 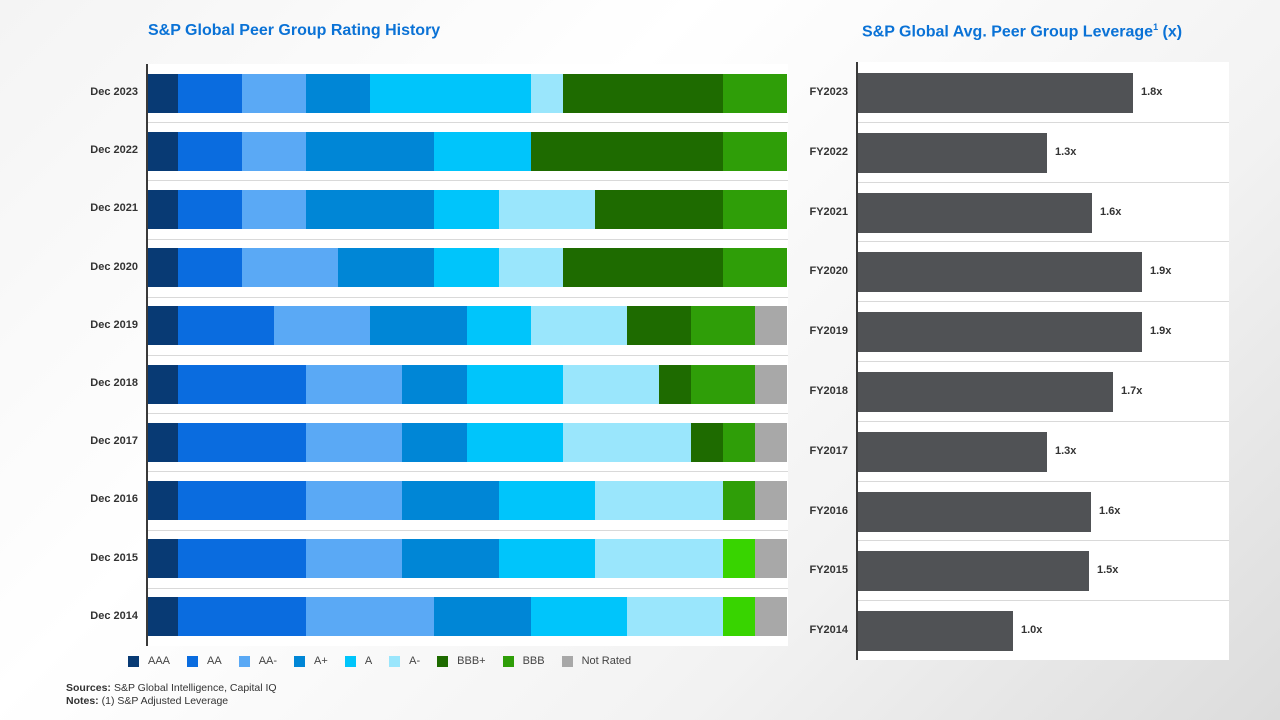 What do you see at coordinates (159, 661) in the screenshot?
I see `legend-label: AAA` at bounding box center [159, 661].